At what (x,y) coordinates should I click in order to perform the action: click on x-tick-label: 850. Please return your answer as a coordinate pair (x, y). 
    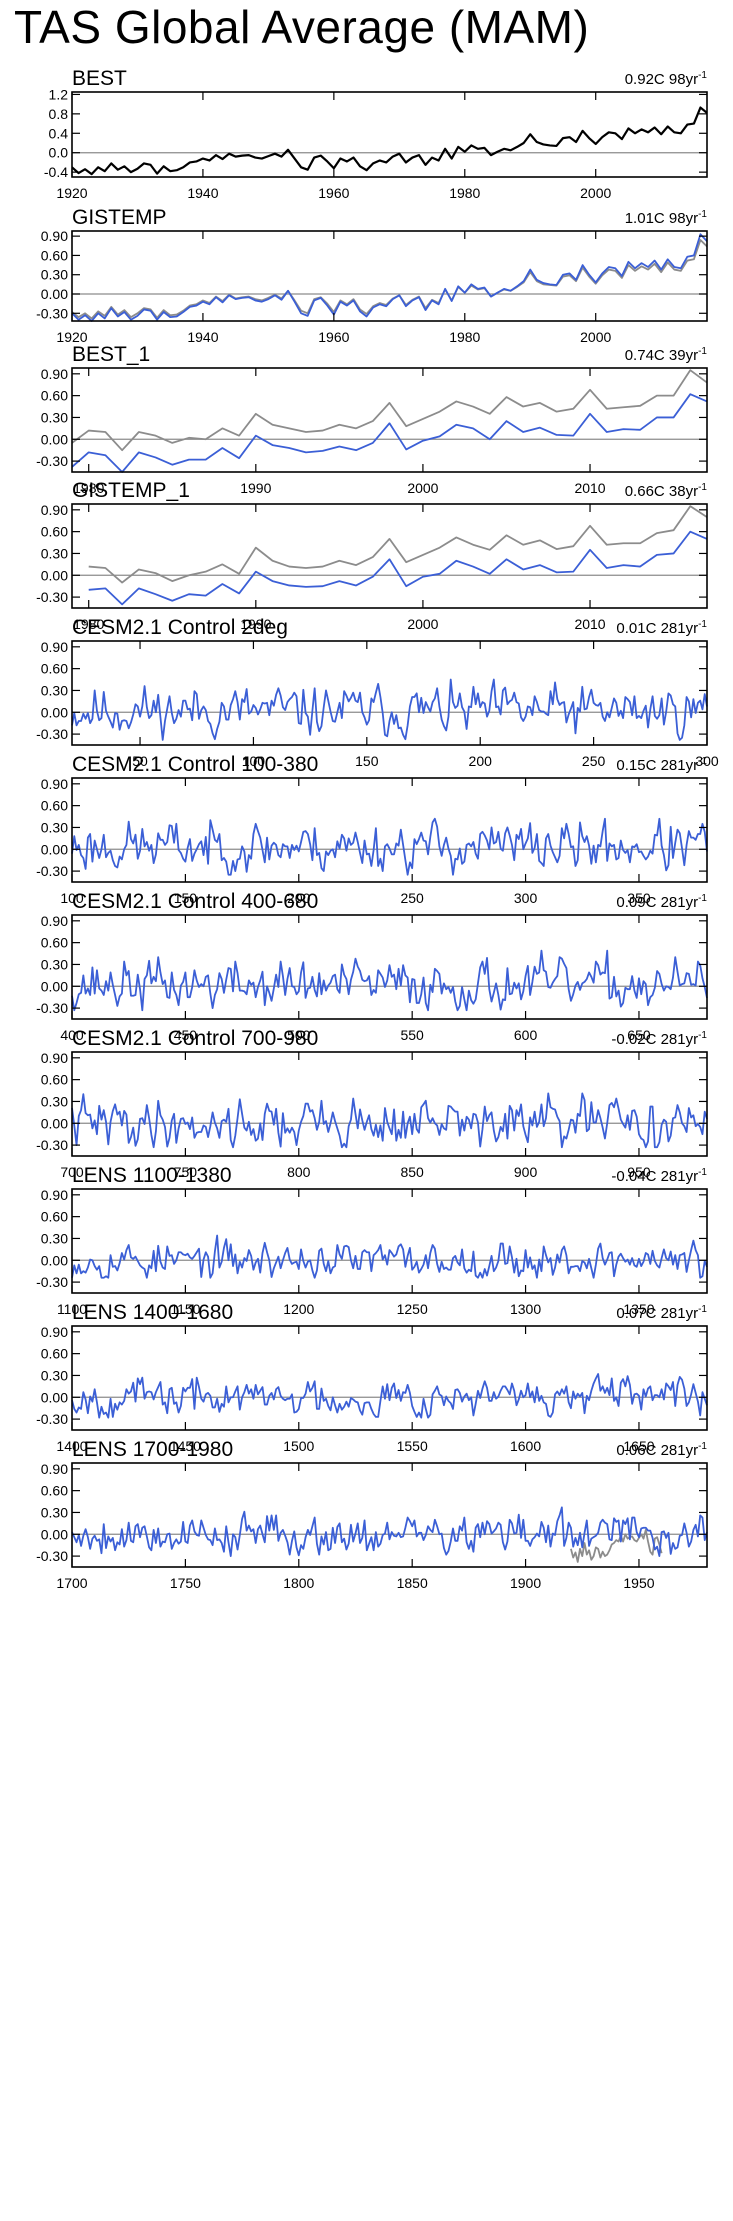
    Looking at the image, I should click on (412, 1172).